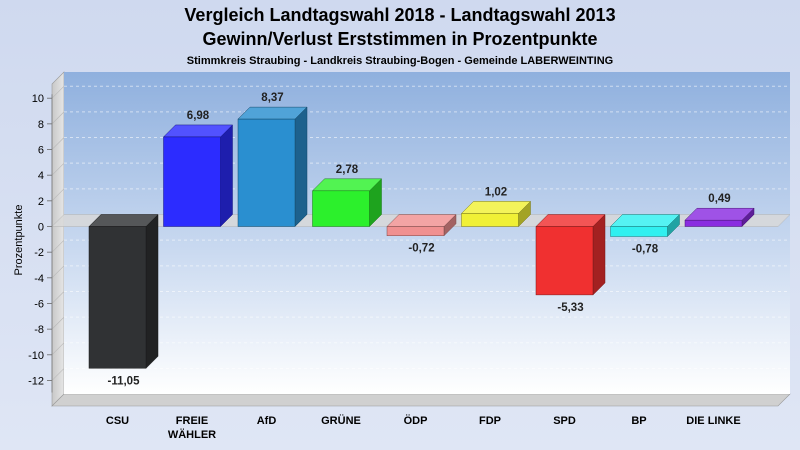 The height and width of the screenshot is (450, 800). I want to click on y-tick-label: -6, so click(39, 304).